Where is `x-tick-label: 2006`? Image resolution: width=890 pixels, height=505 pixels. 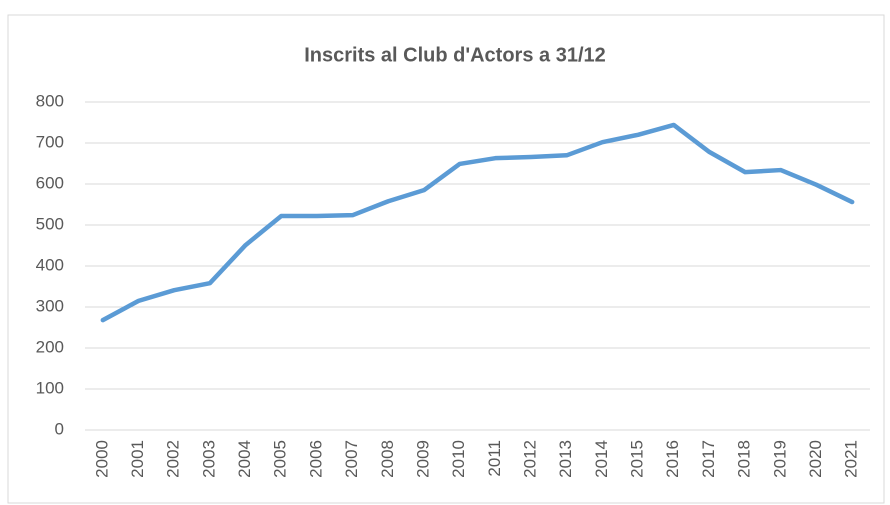
x-tick-label: 2006 is located at coordinates (315, 459).